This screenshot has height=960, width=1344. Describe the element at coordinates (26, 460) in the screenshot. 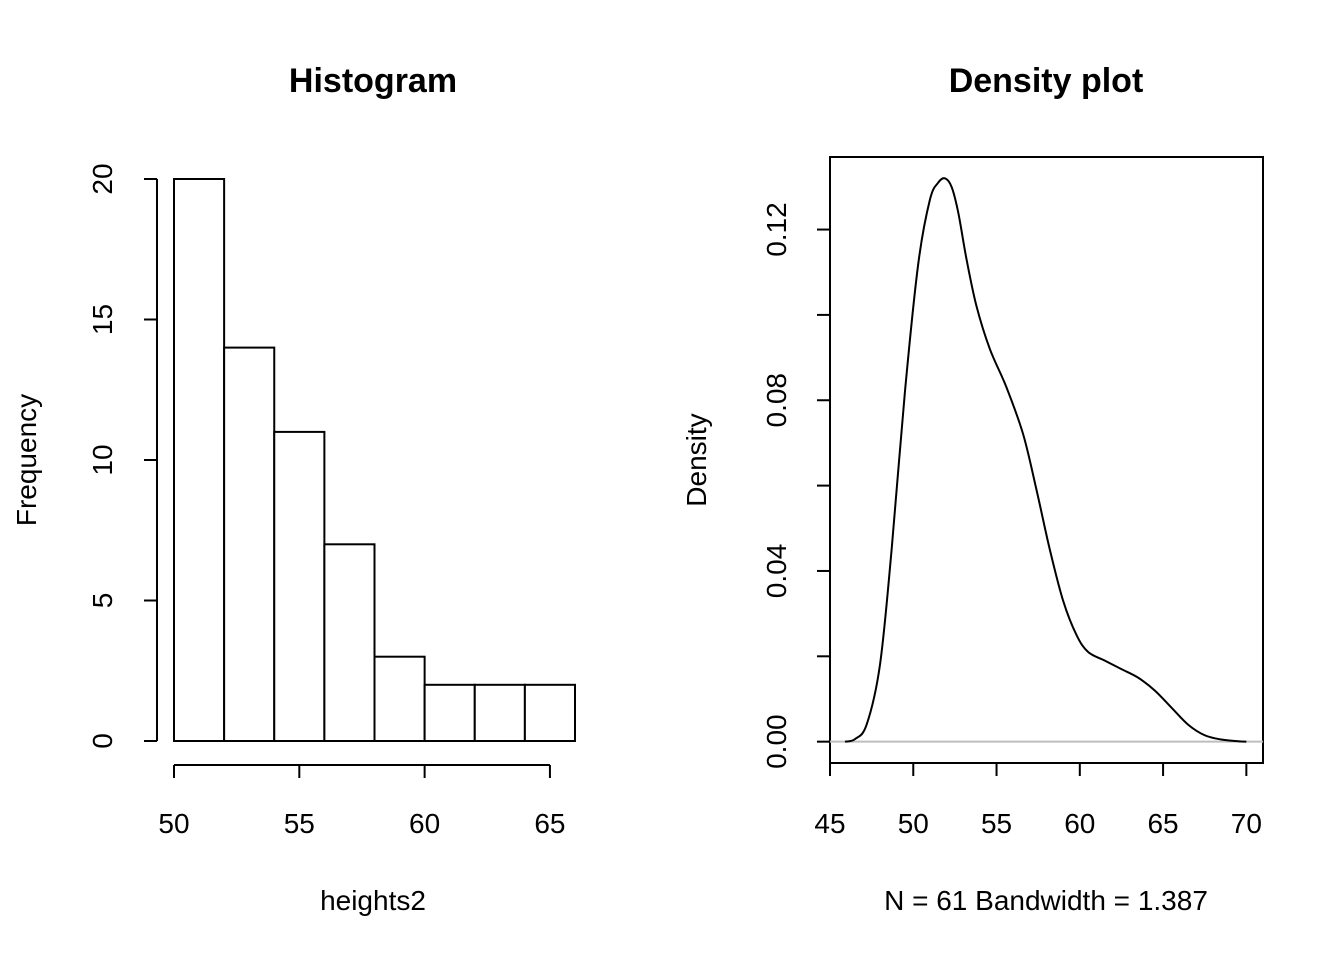

I see `histogram-y-axis-label: Frequency` at that location.